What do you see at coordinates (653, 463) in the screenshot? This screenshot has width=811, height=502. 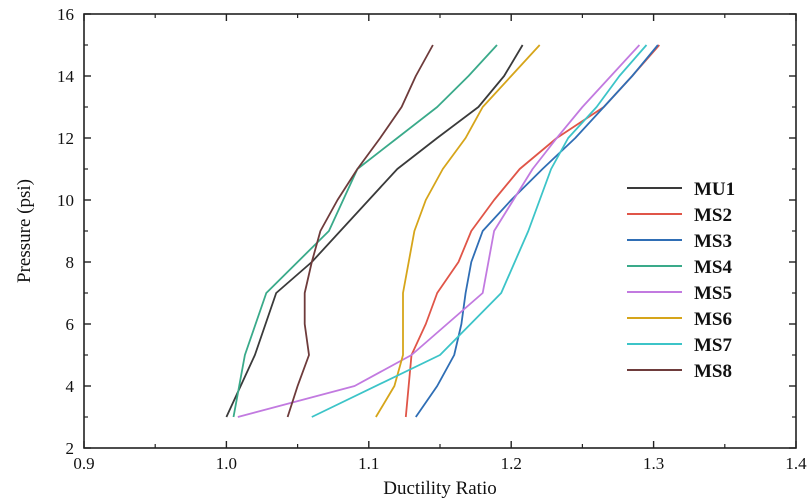 I see `x-tick-label: 1.3` at bounding box center [653, 463].